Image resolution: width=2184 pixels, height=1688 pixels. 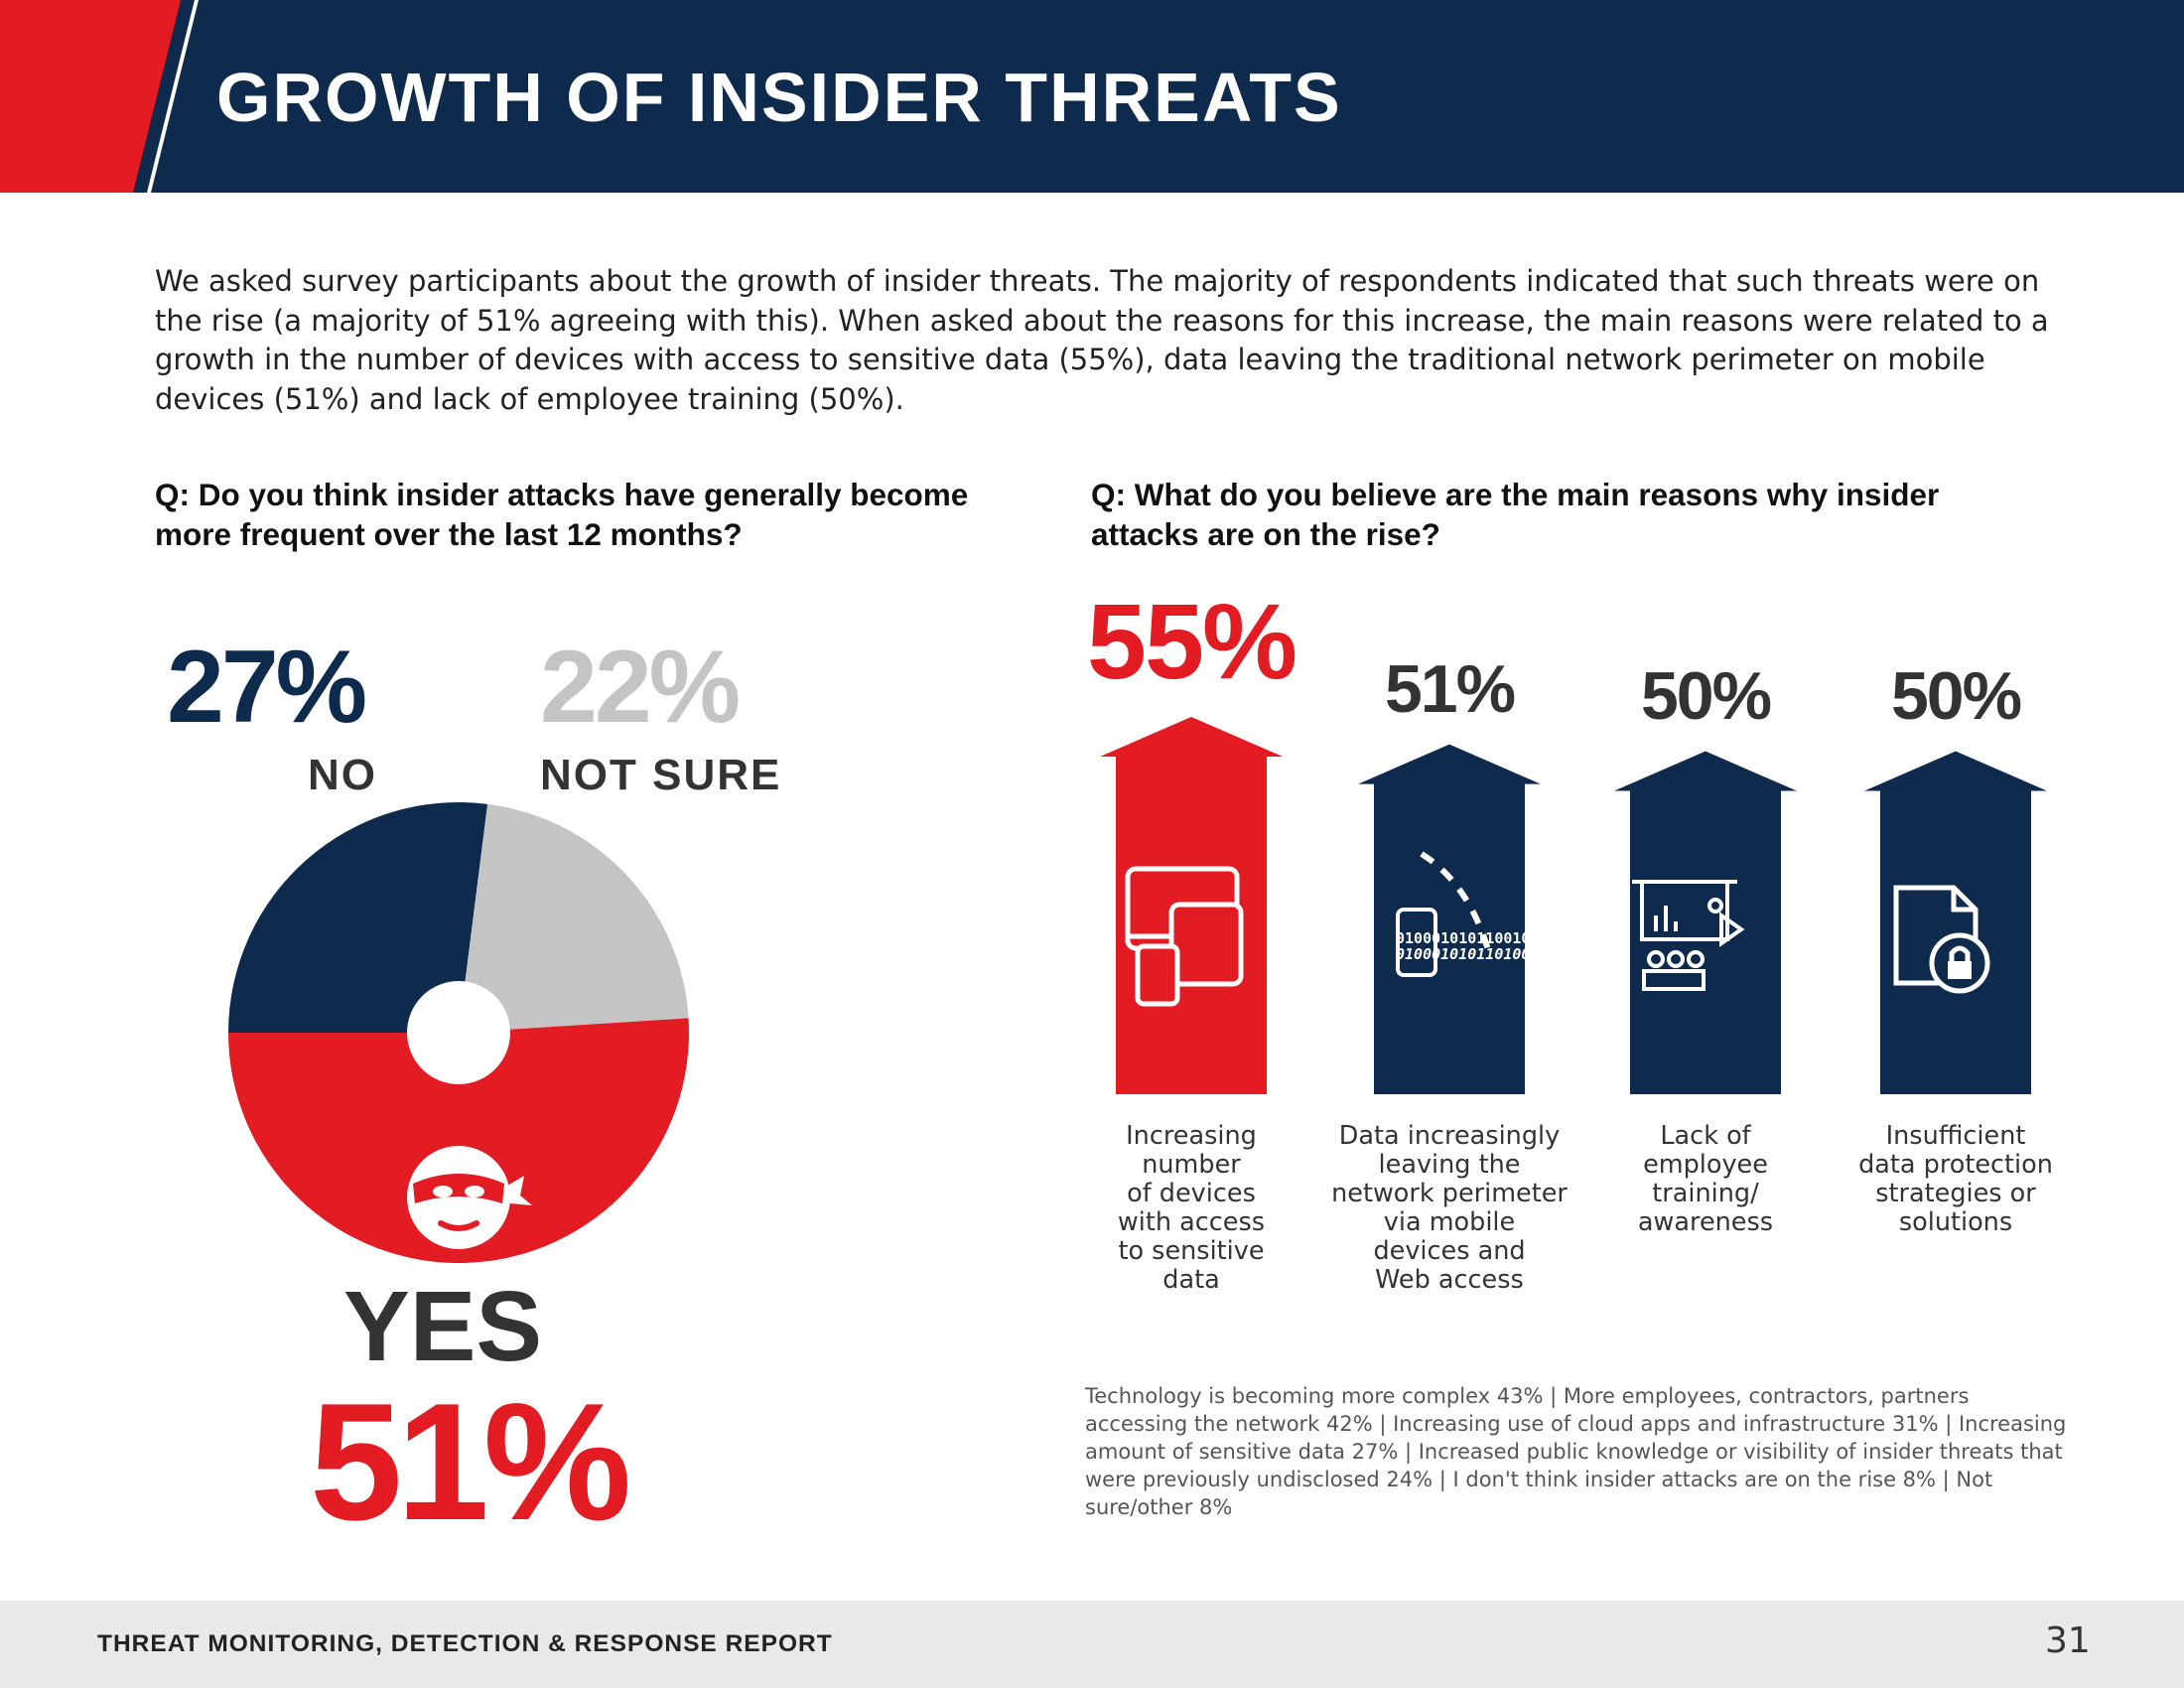 What do you see at coordinates (267, 687) in the screenshot?
I see `pie-no-pct: 27%` at bounding box center [267, 687].